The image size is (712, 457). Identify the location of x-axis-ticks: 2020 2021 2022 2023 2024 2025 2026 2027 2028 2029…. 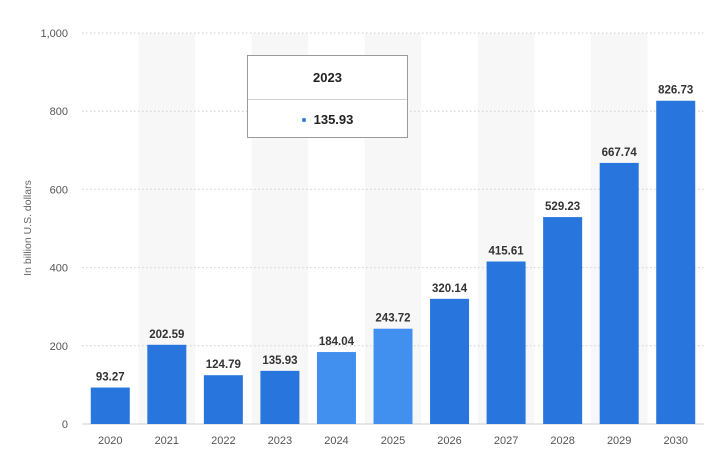
(393, 441).